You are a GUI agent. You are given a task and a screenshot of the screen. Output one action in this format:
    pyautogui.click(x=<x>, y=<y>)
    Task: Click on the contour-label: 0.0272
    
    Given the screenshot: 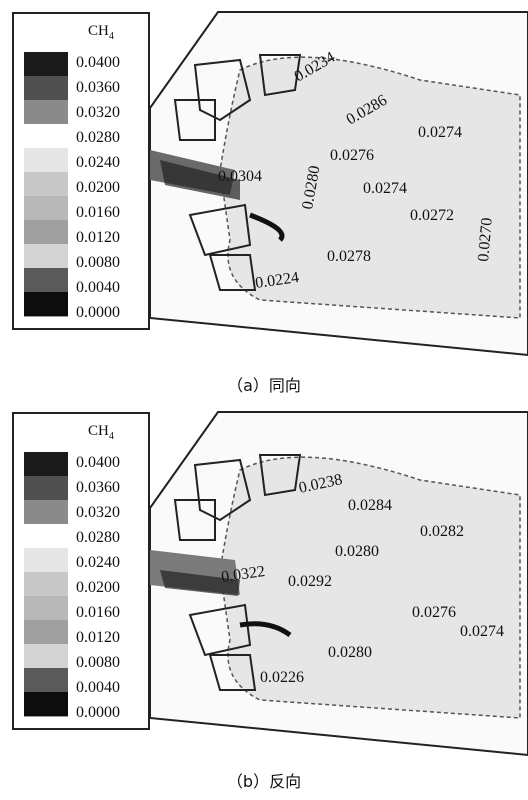 What is the action you would take?
    pyautogui.click(x=432, y=215)
    